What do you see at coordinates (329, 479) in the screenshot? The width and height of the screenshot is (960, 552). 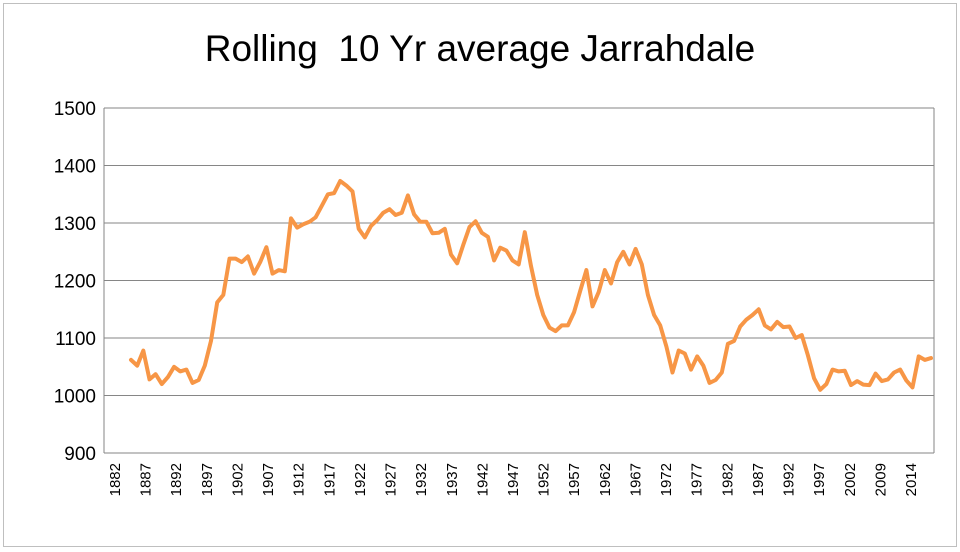 I see `x-tick-label: 1917` at bounding box center [329, 479].